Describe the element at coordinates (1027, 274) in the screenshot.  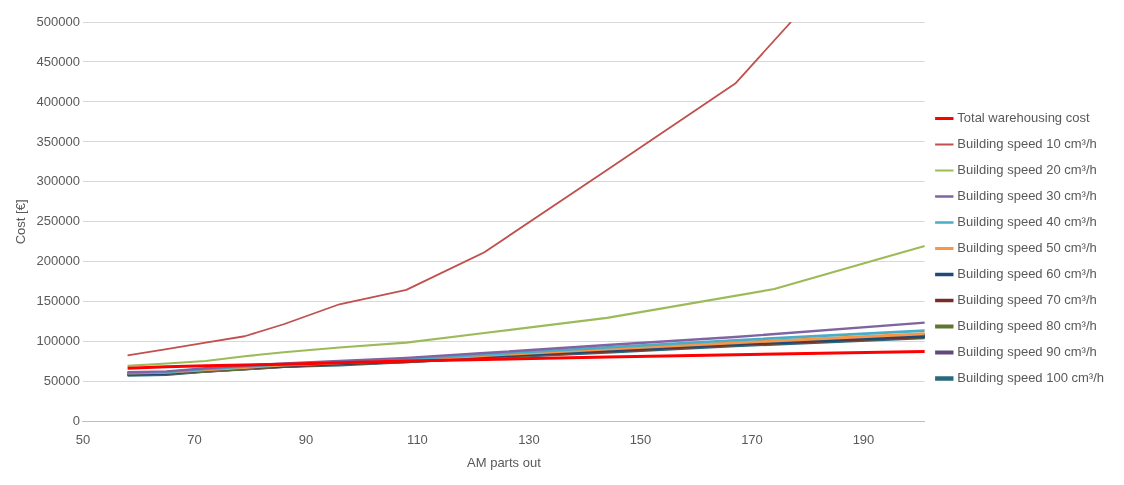
I see `legend-label: Building speed 60 cm³/h` at that location.